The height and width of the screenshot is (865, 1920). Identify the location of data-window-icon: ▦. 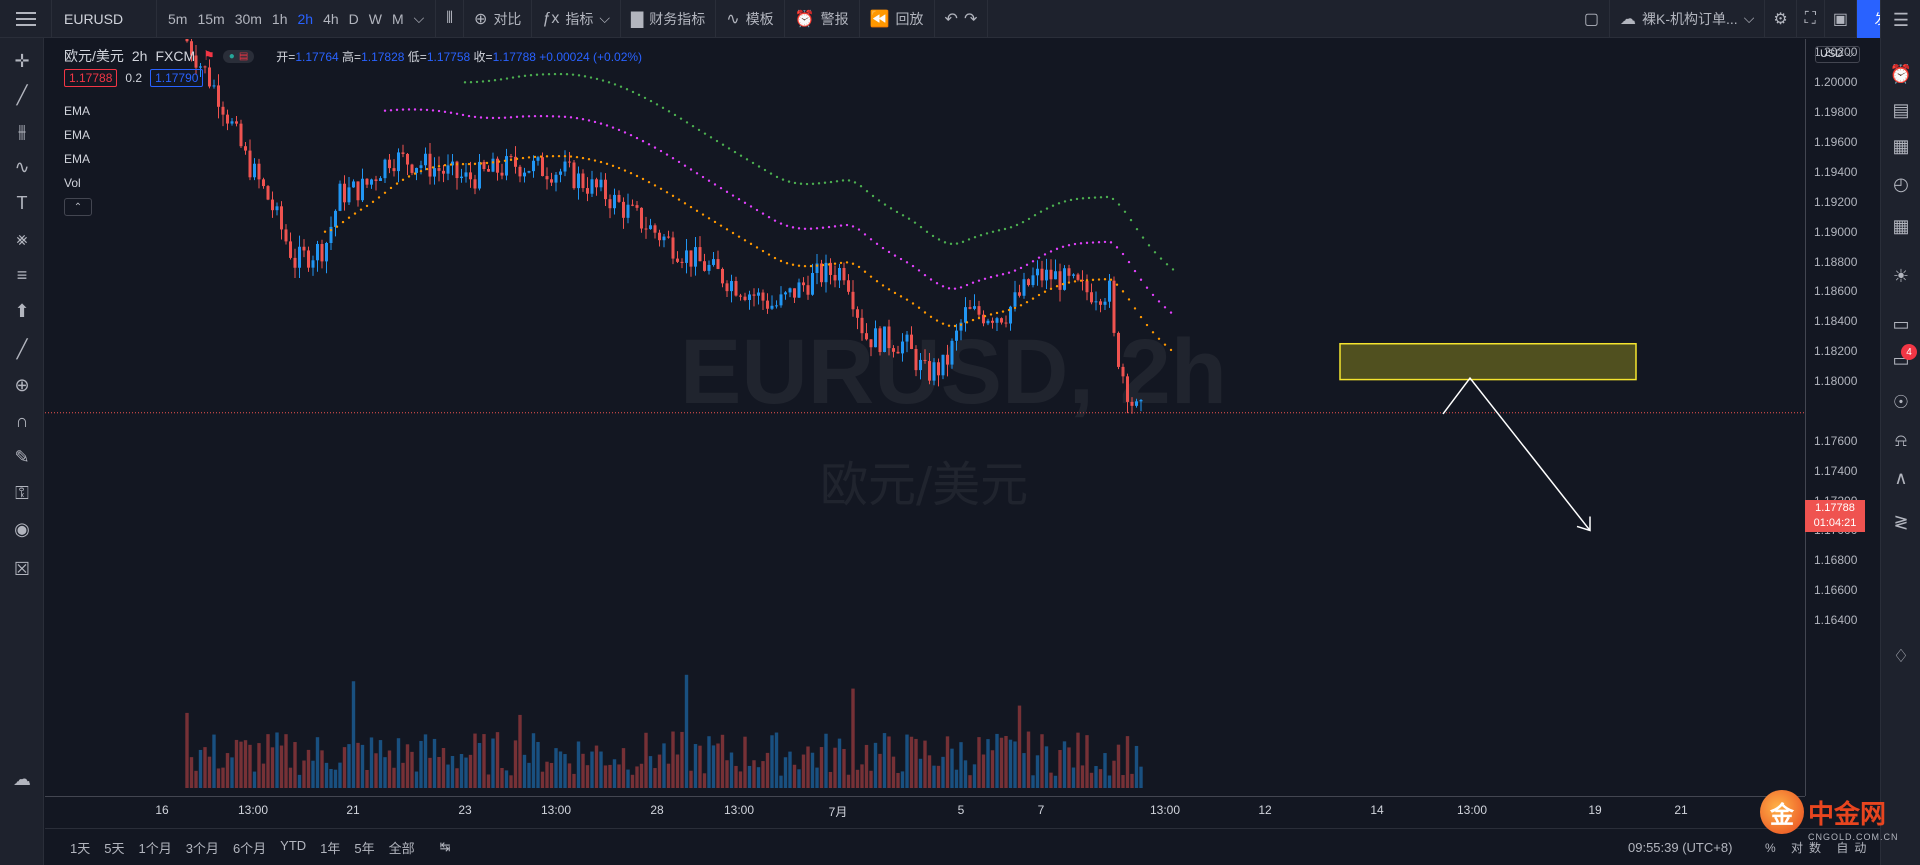
(1901, 145).